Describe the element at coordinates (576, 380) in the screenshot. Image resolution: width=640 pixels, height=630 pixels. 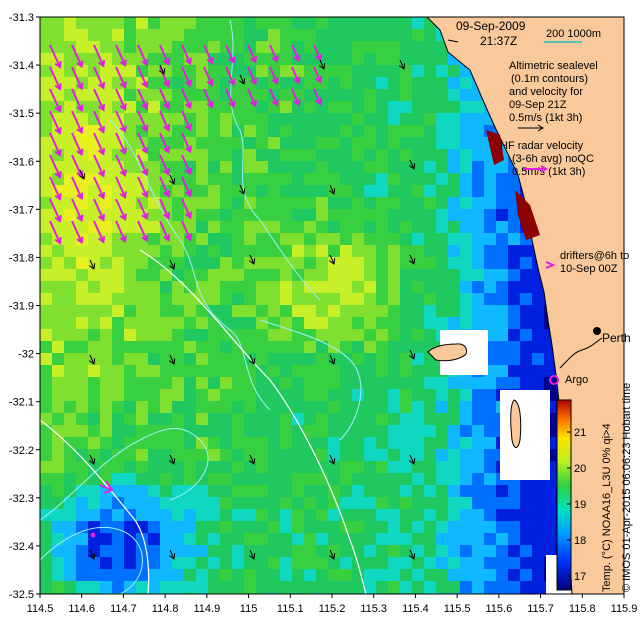
I see `argo-label: Argo` at that location.